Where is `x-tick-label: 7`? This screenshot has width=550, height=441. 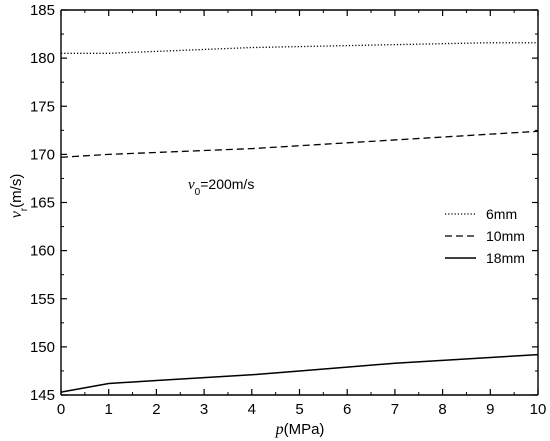 x-tick-label: 7 is located at coordinates (395, 409).